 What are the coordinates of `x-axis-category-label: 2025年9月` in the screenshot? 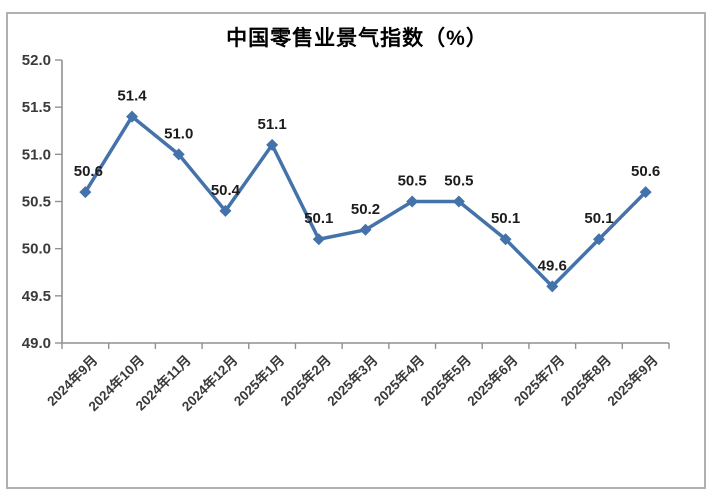 It's located at (632, 380).